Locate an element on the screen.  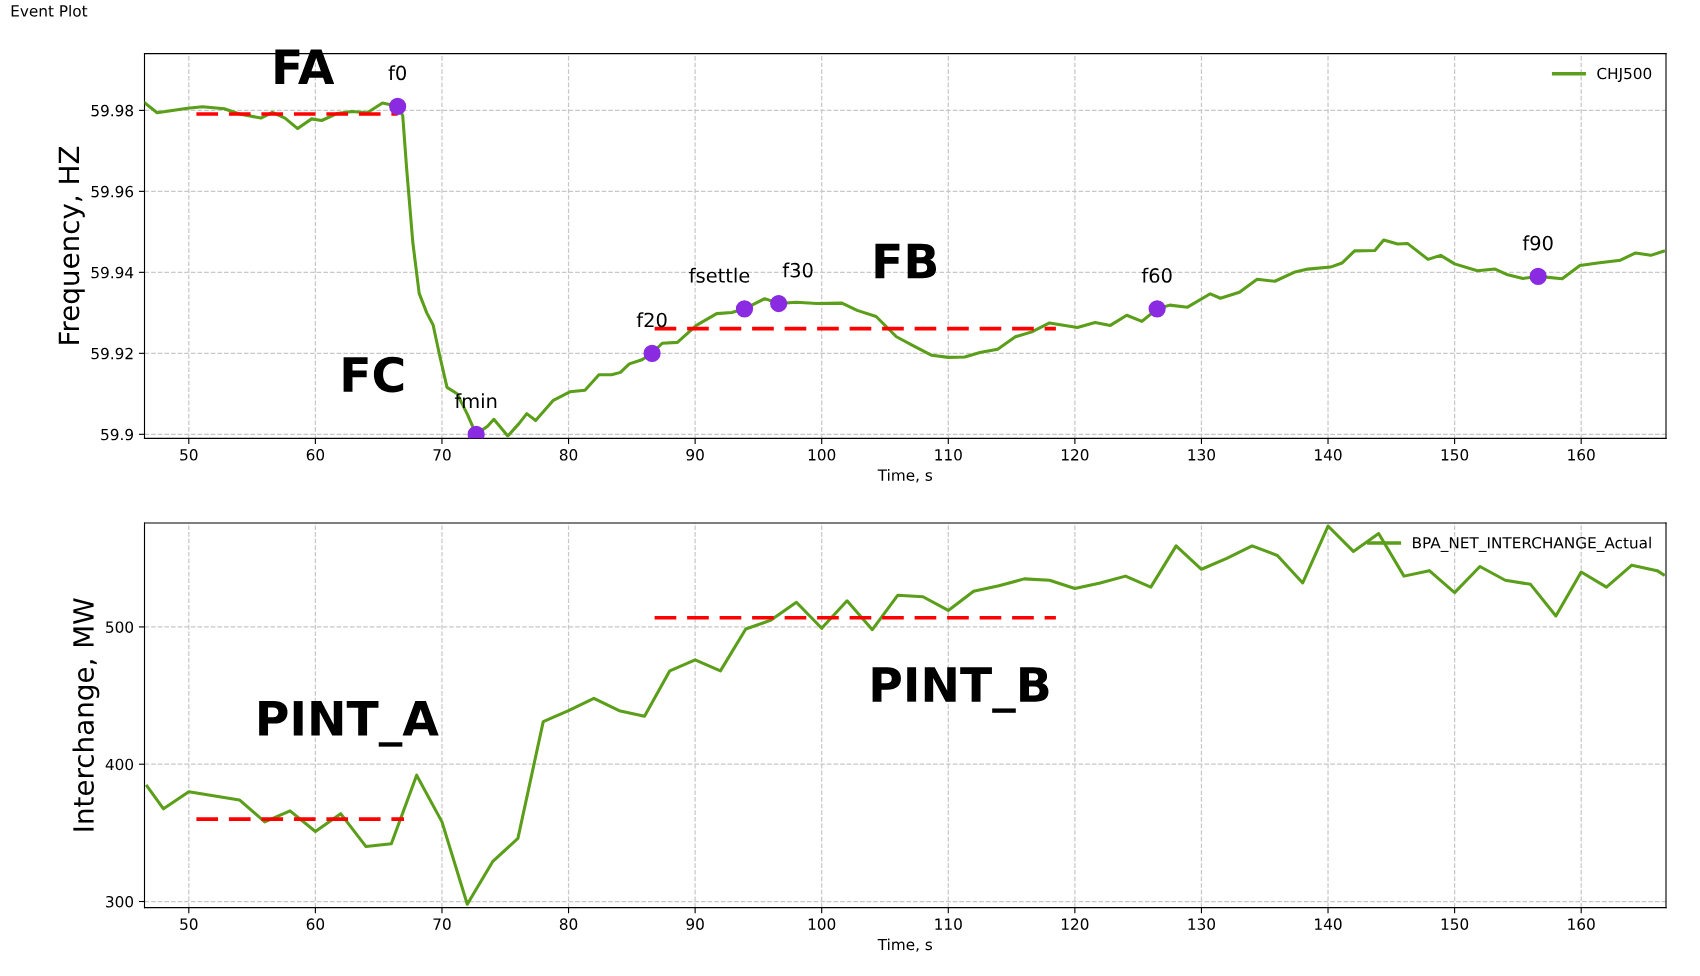
y-tick-label: 500 is located at coordinates (120, 627).